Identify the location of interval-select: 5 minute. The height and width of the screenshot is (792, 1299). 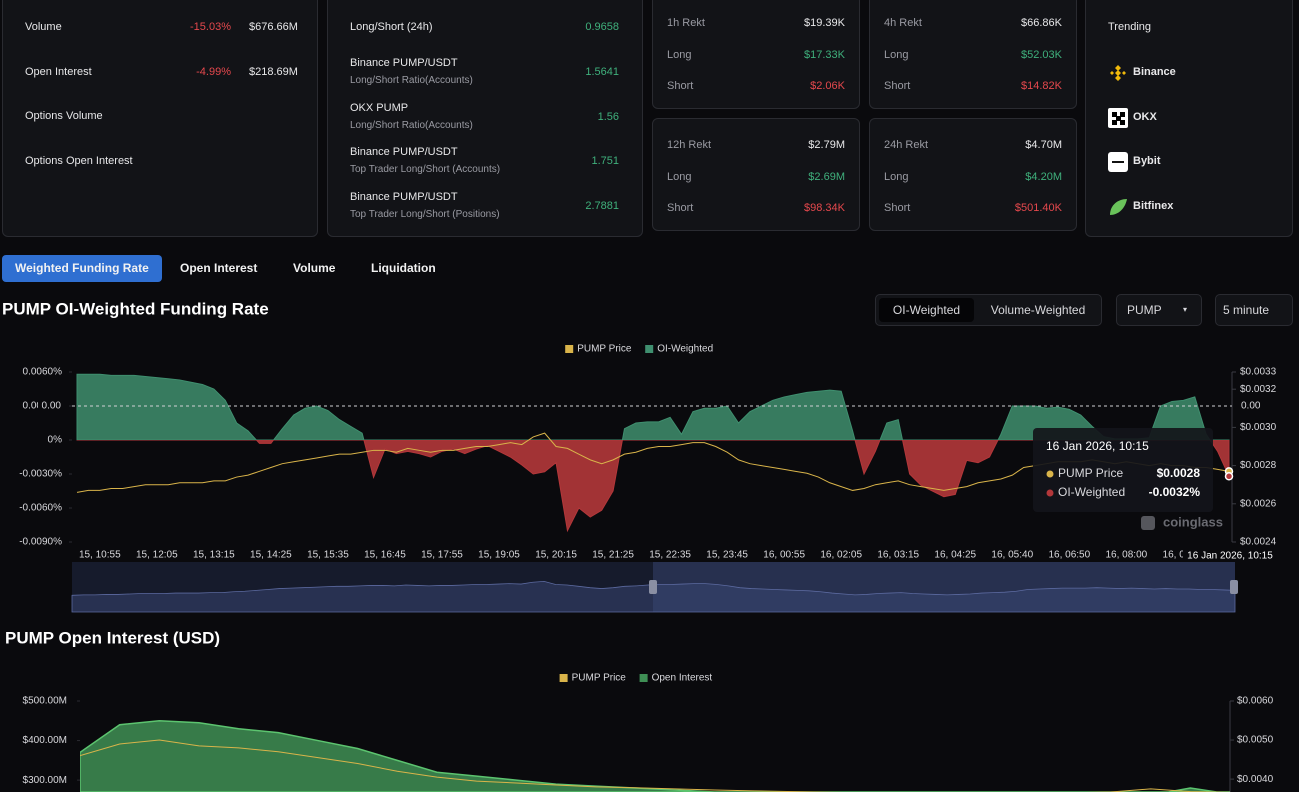
(1254, 310).